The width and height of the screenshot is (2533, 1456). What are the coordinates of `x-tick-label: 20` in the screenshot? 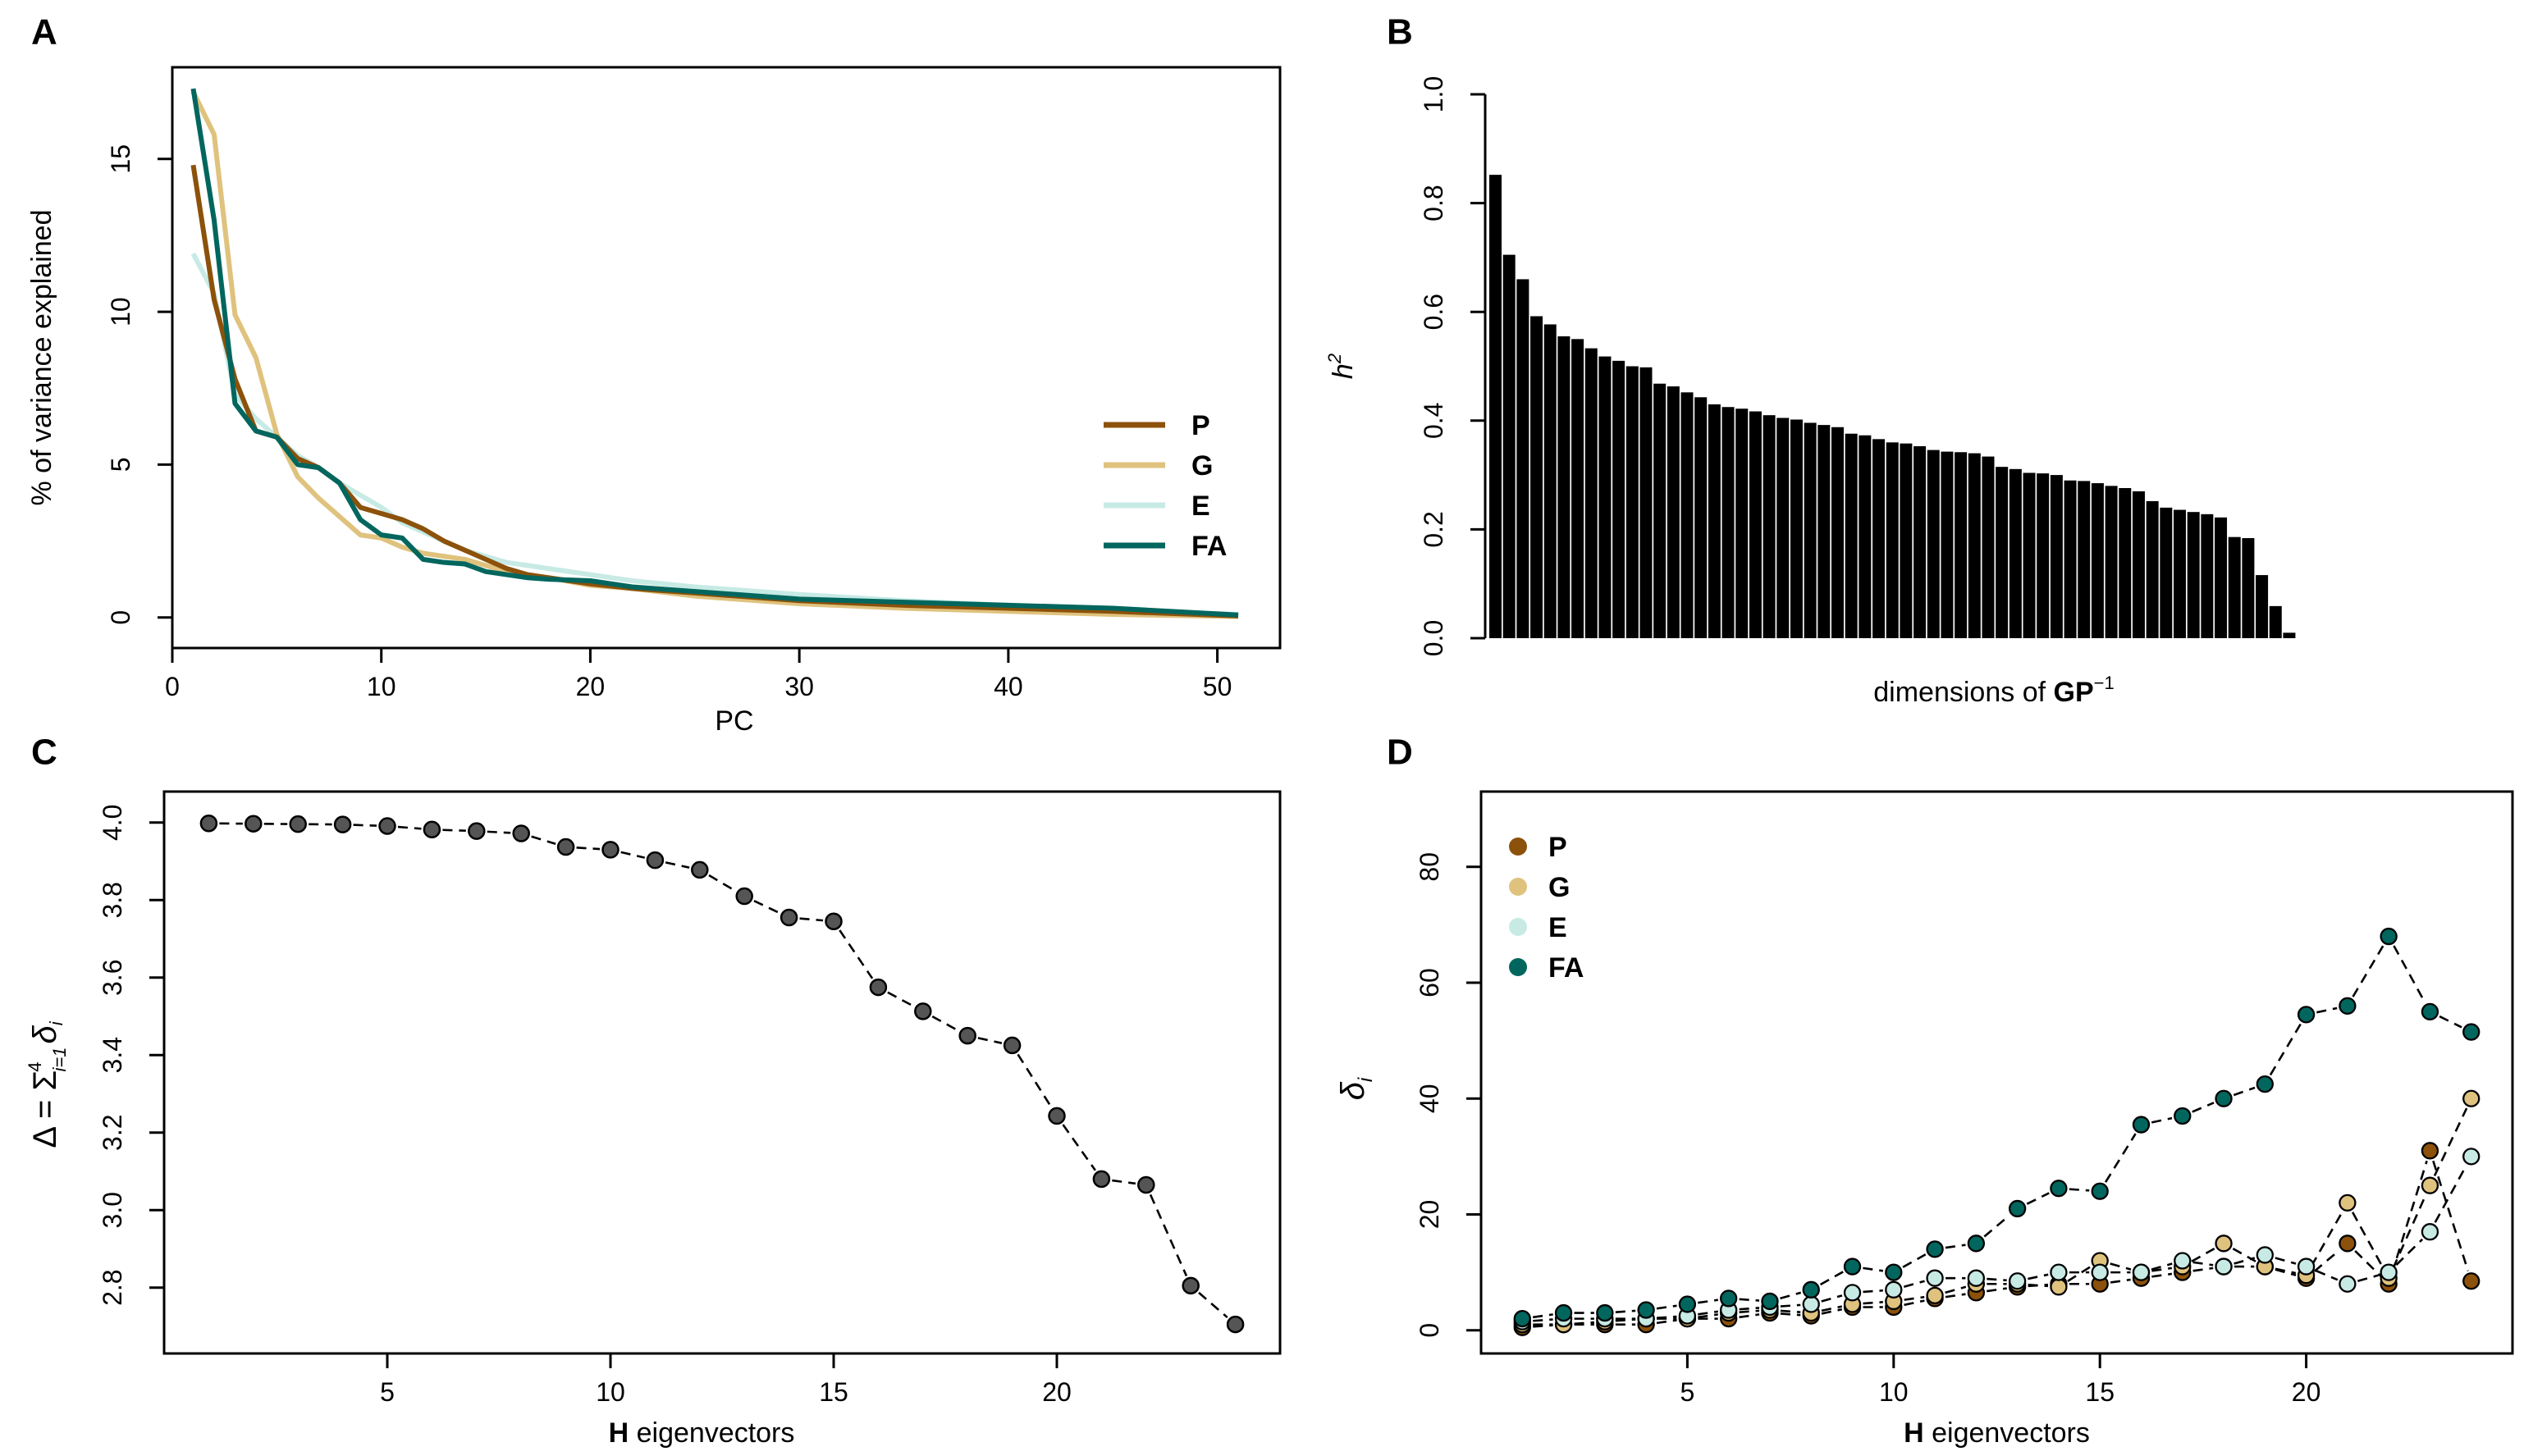 It's located at (591, 687).